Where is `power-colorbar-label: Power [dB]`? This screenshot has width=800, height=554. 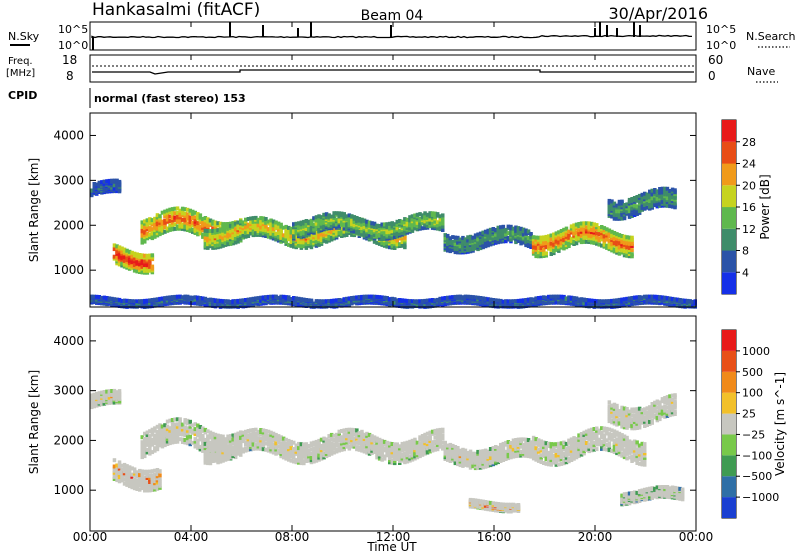
power-colorbar-label: Power [dB] is located at coordinates (765, 206).